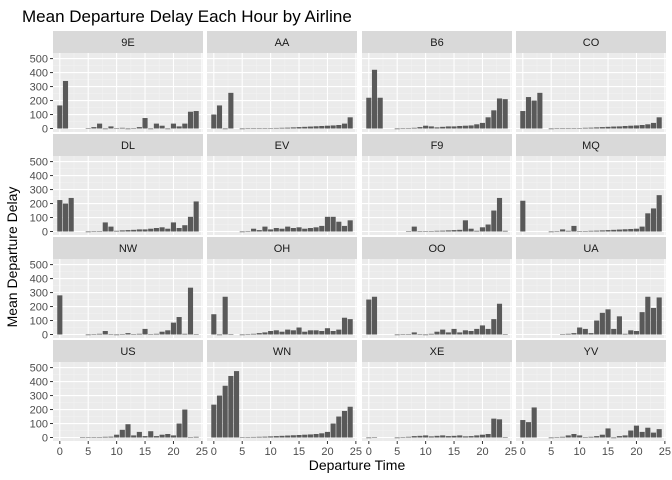 The image size is (672, 480). I want to click on facet-label: YV, so click(591, 352).